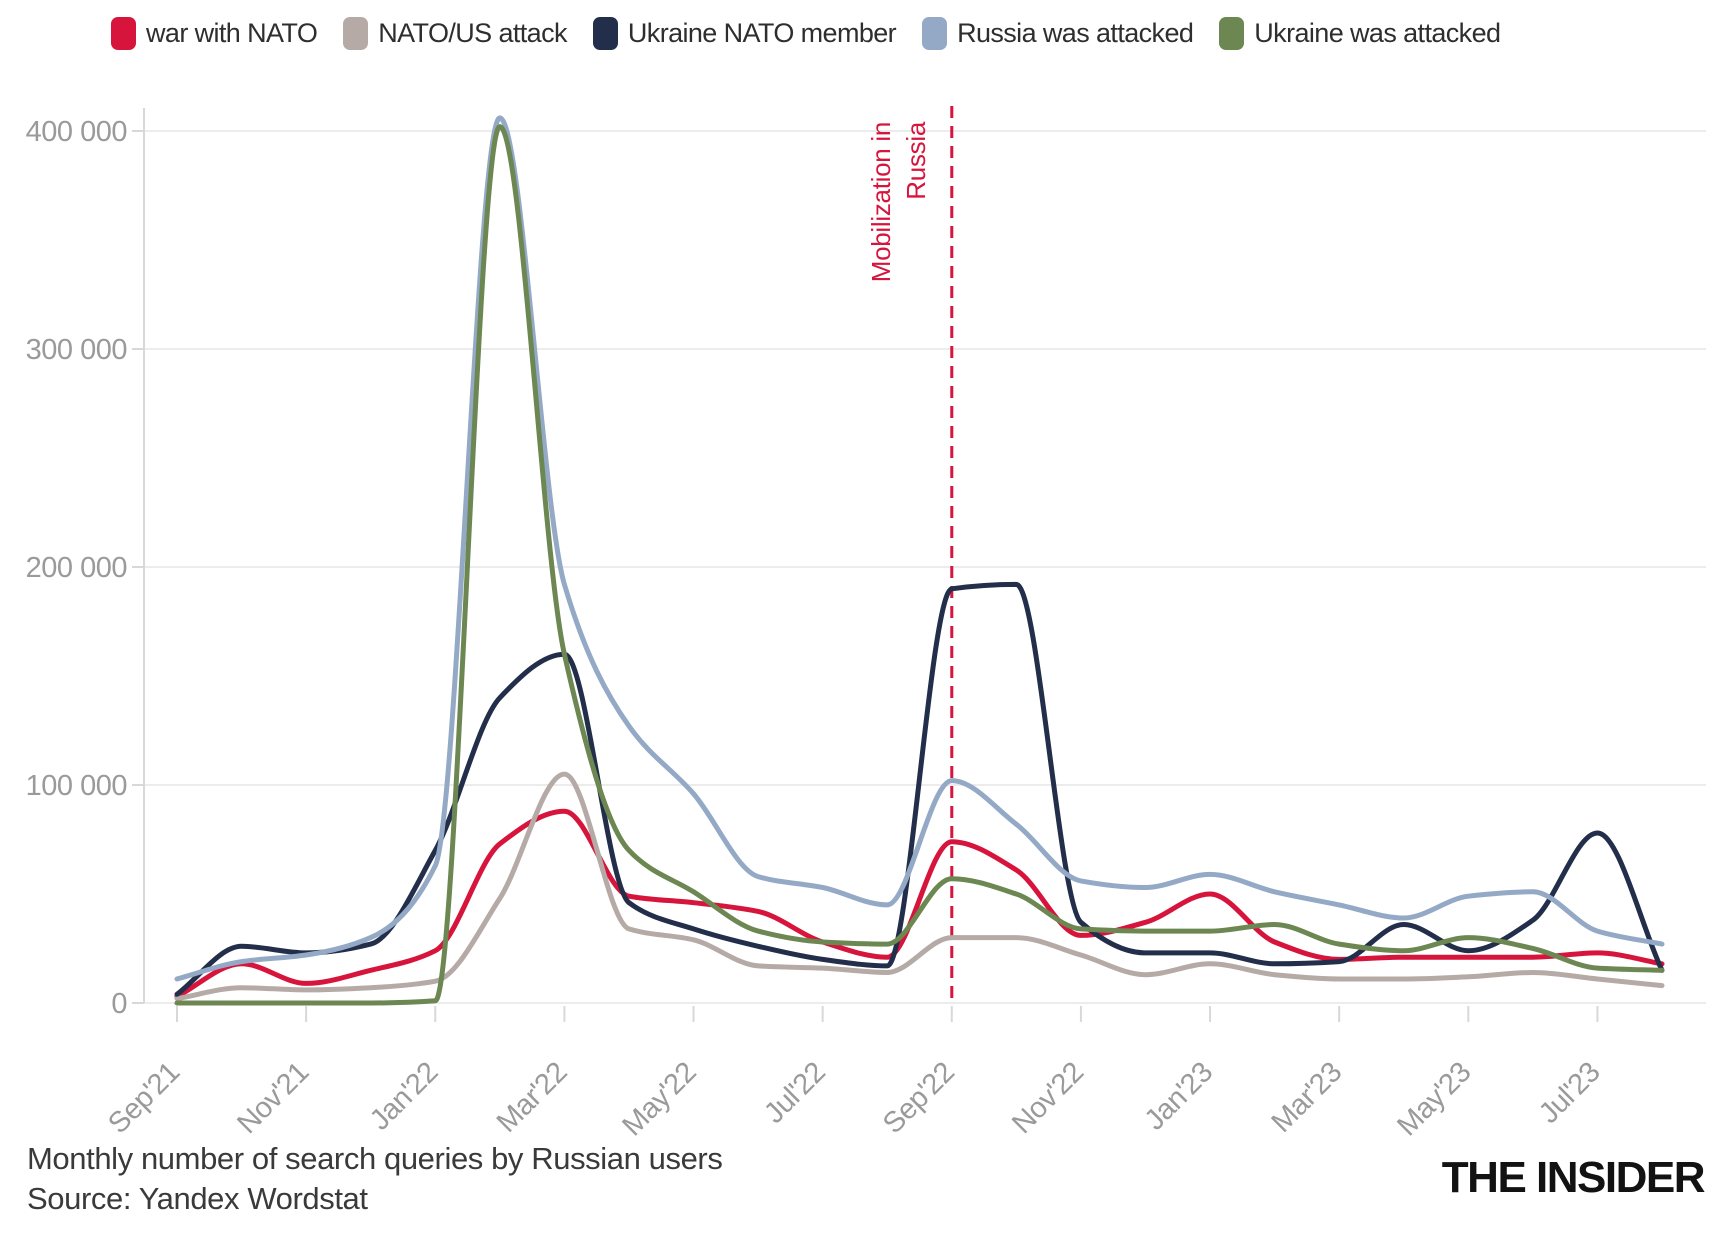 Image resolution: width=1732 pixels, height=1251 pixels. What do you see at coordinates (916, 160) in the screenshot?
I see `mobilization-label-line2: Russia` at bounding box center [916, 160].